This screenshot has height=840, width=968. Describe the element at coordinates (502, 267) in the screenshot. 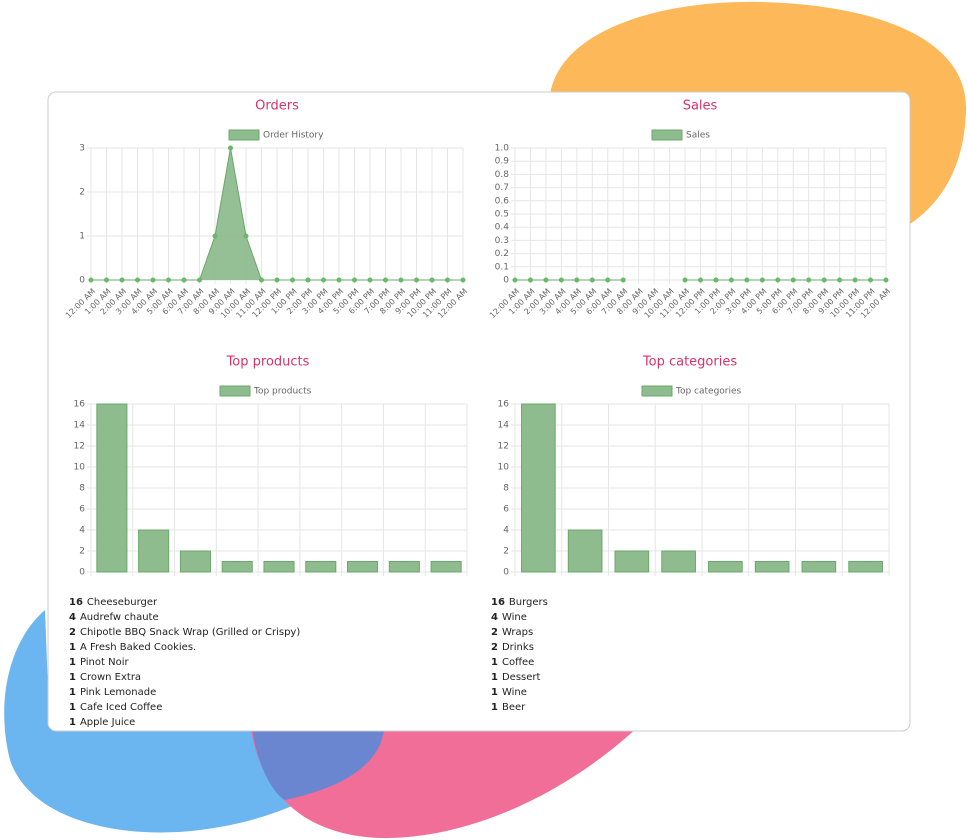

I see `y-tick-label: 0.1` at that location.